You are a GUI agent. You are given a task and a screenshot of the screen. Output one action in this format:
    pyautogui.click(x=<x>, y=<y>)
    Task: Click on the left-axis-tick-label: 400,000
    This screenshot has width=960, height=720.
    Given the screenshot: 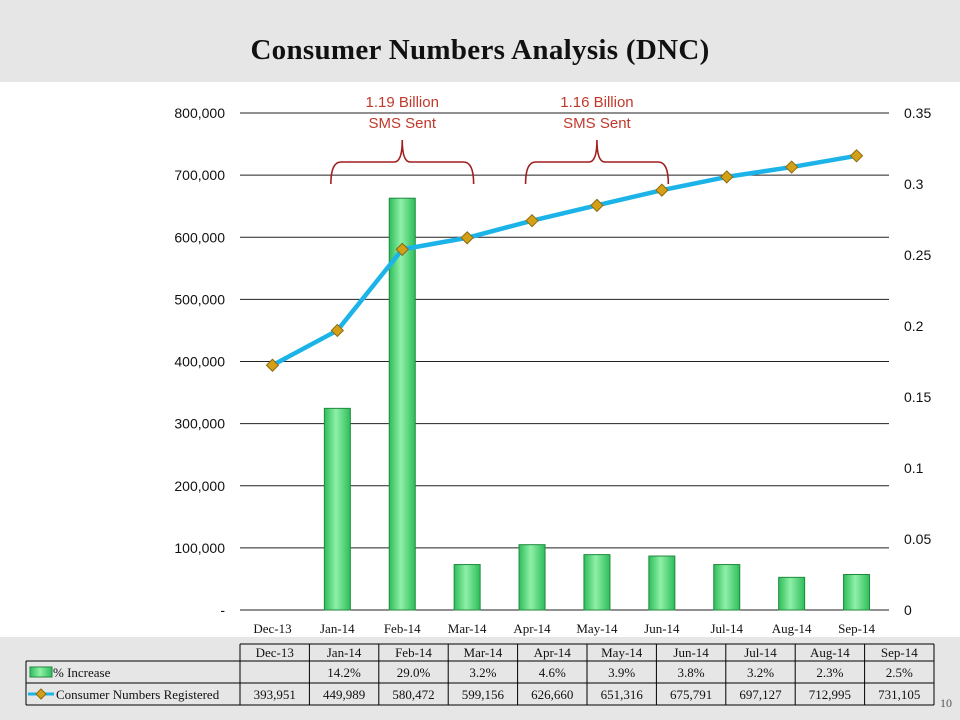 What is the action you would take?
    pyautogui.click(x=199, y=362)
    